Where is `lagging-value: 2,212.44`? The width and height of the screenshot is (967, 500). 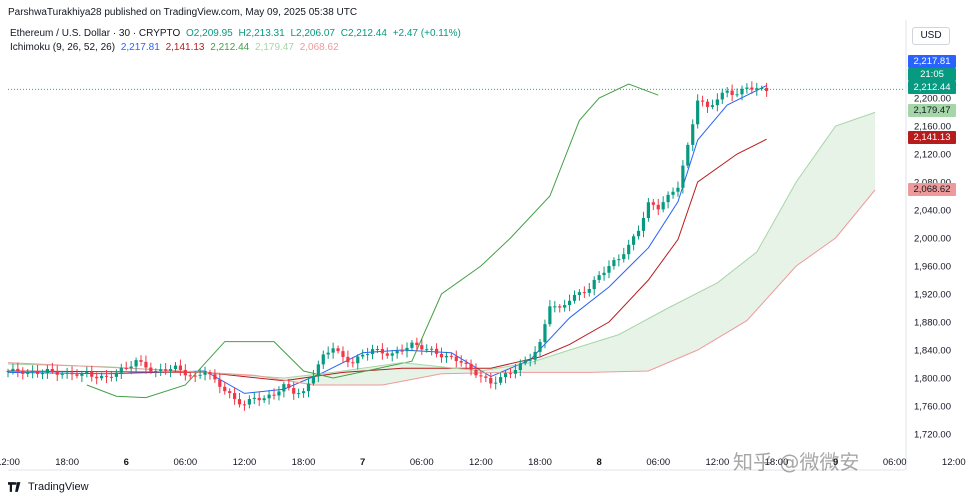
lagging-value: 2,212.44 is located at coordinates (230, 47).